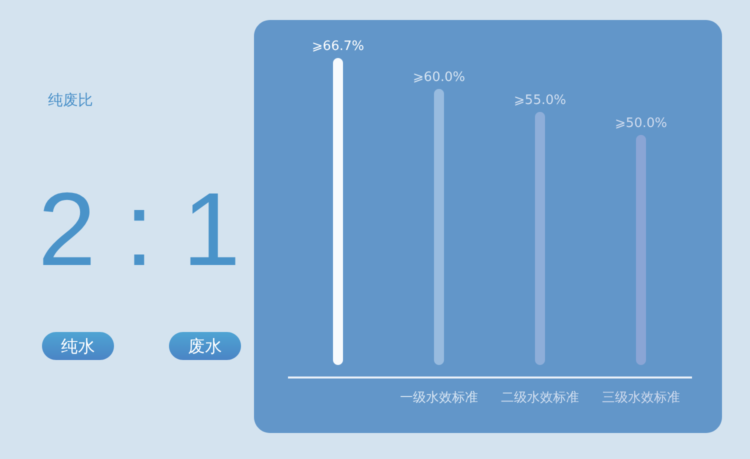  Describe the element at coordinates (540, 397) in the screenshot. I see `x-tick-label: 二级水效标准` at that location.